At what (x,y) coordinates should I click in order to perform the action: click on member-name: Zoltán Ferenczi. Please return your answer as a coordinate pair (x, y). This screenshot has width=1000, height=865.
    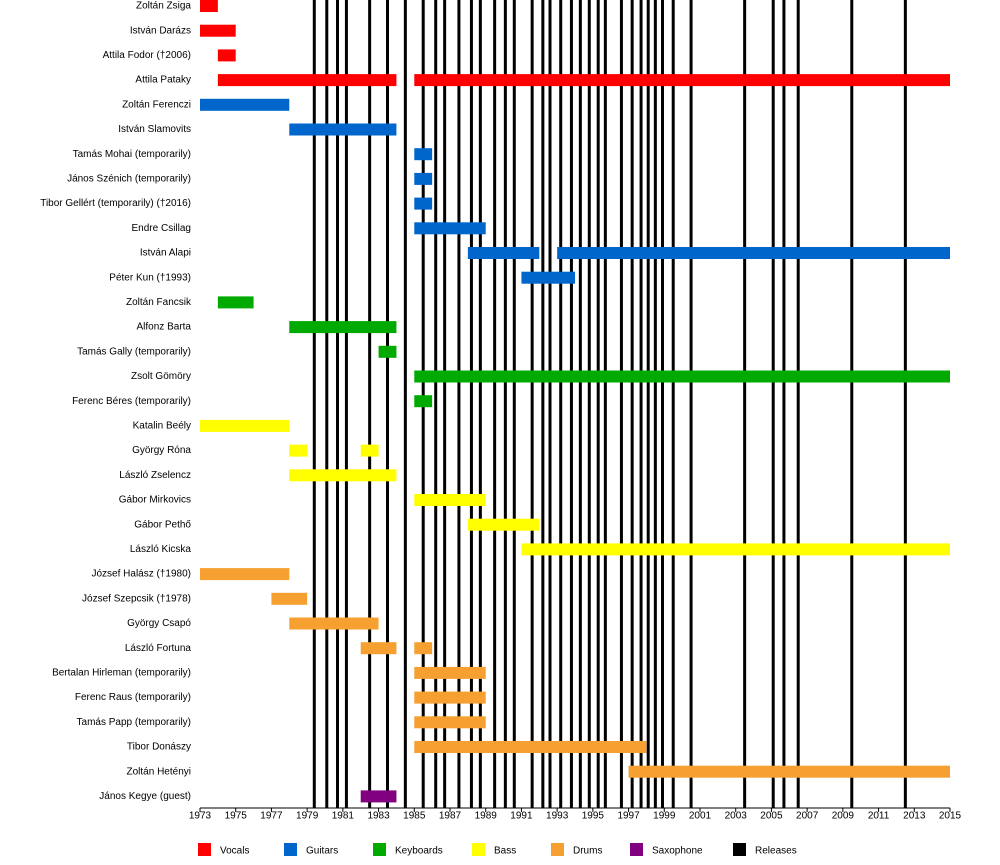
    Looking at the image, I should click on (156, 104).